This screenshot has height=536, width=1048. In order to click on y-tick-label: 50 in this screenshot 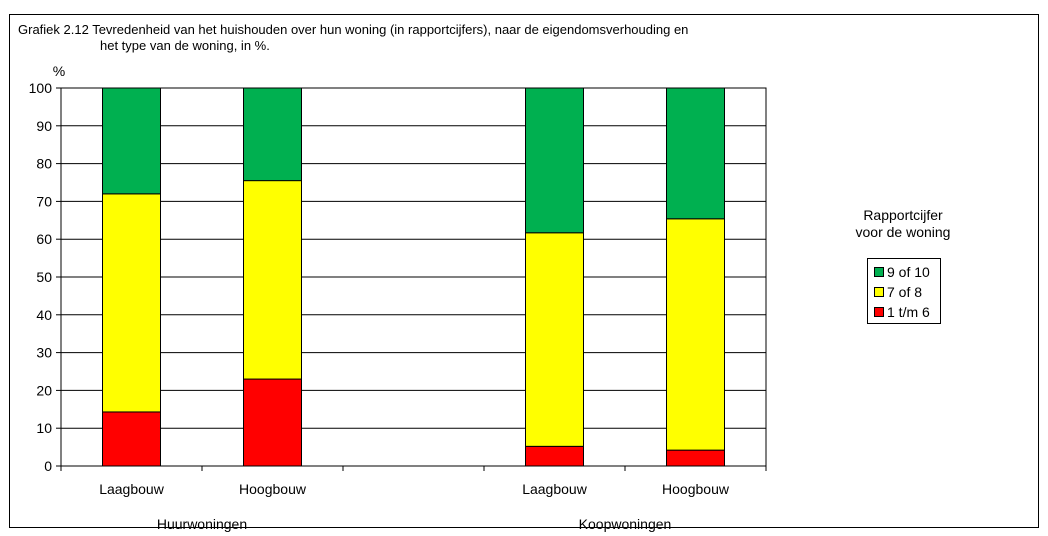, I will do `click(44, 277)`.